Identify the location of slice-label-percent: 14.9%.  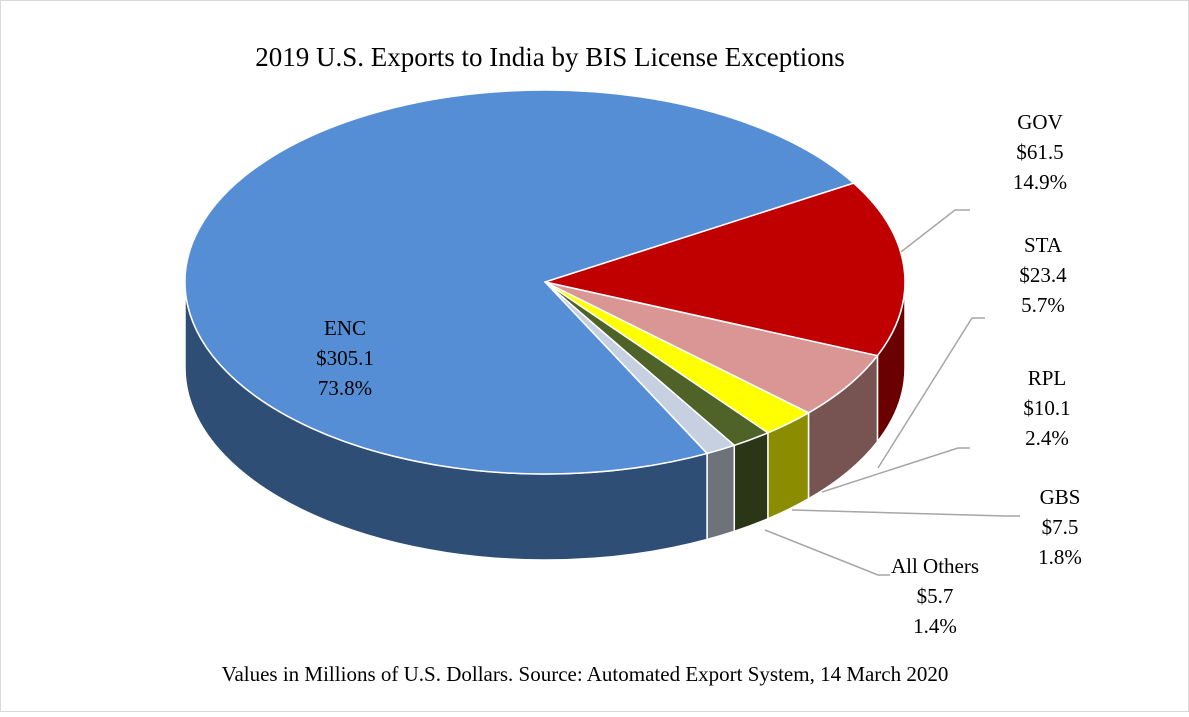
(1040, 182).